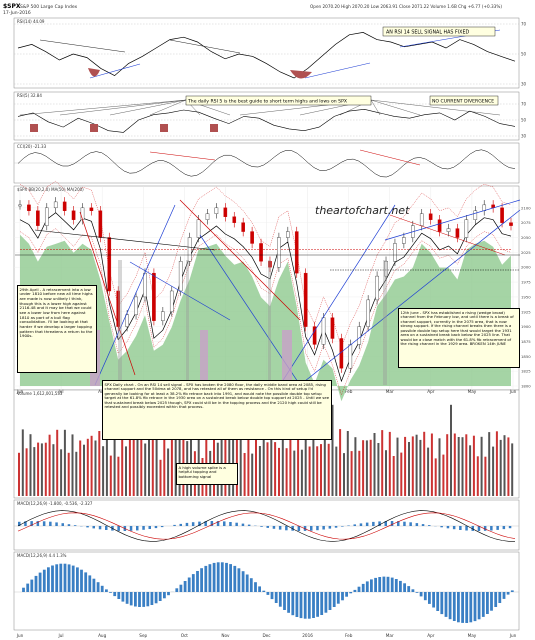  Describe the element at coordinates (107, 293) in the screenshot. I see `trendline-red` at that location.